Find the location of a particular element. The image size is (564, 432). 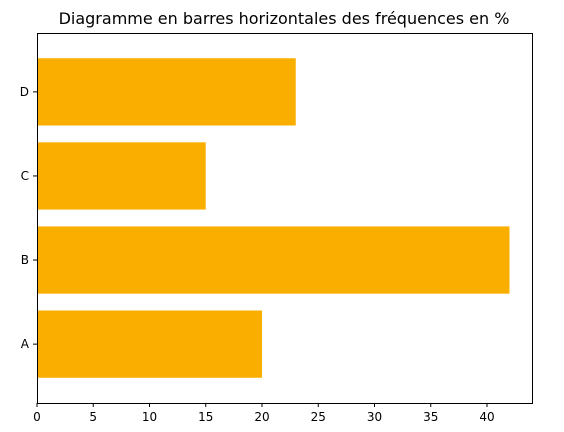

x-tick-label-15: 15 is located at coordinates (205, 417).